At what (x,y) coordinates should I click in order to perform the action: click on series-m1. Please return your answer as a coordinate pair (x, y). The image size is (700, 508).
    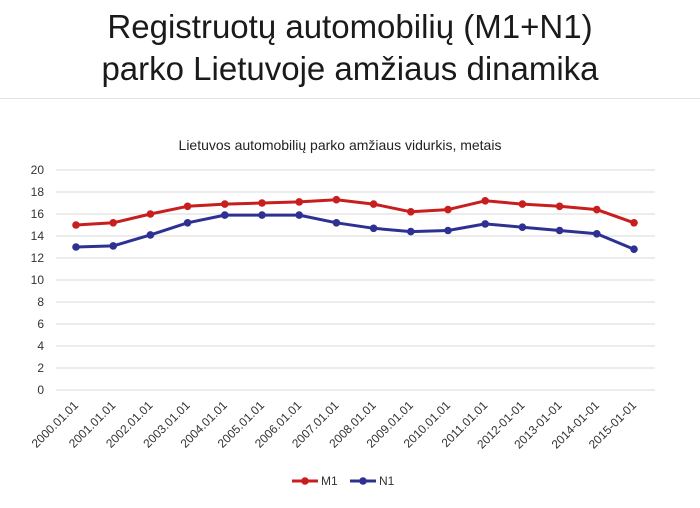
    Looking at the image, I should click on (355, 212).